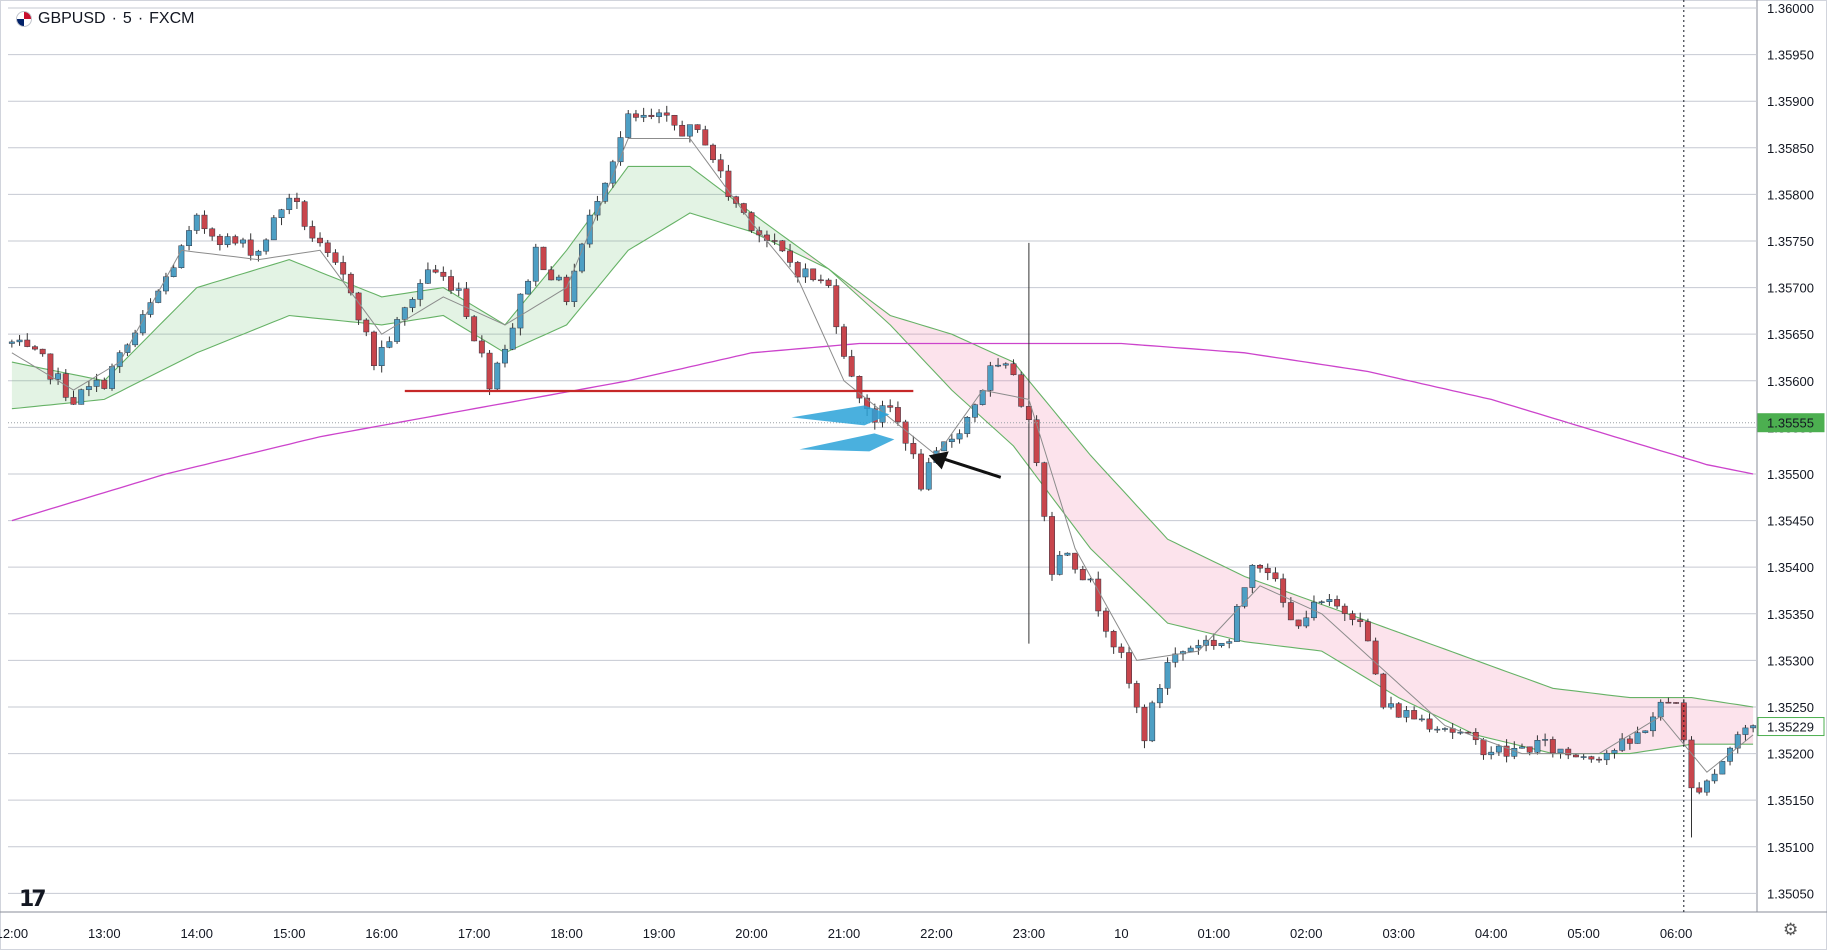 This screenshot has width=1827, height=950. I want to click on y-tick-label: 1.35300, so click(1790, 660).